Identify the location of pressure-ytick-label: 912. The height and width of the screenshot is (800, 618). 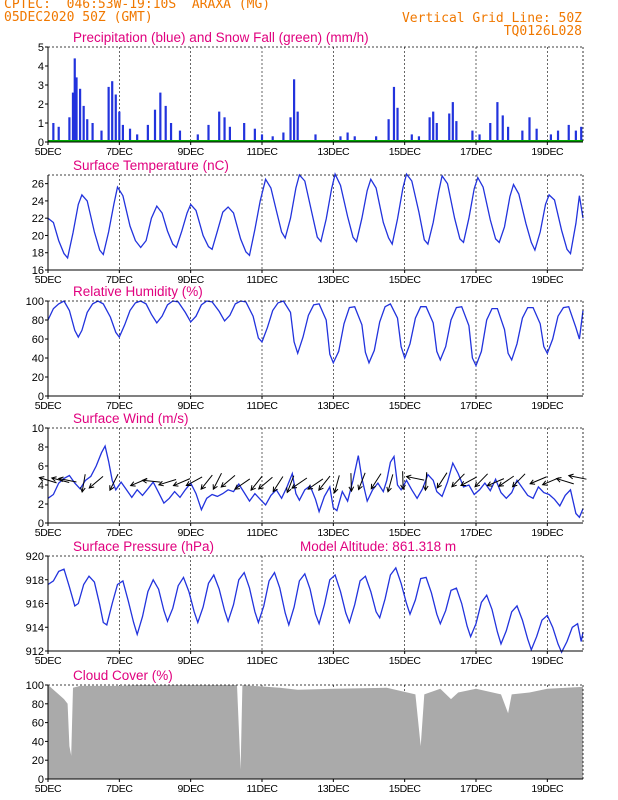
(35, 652).